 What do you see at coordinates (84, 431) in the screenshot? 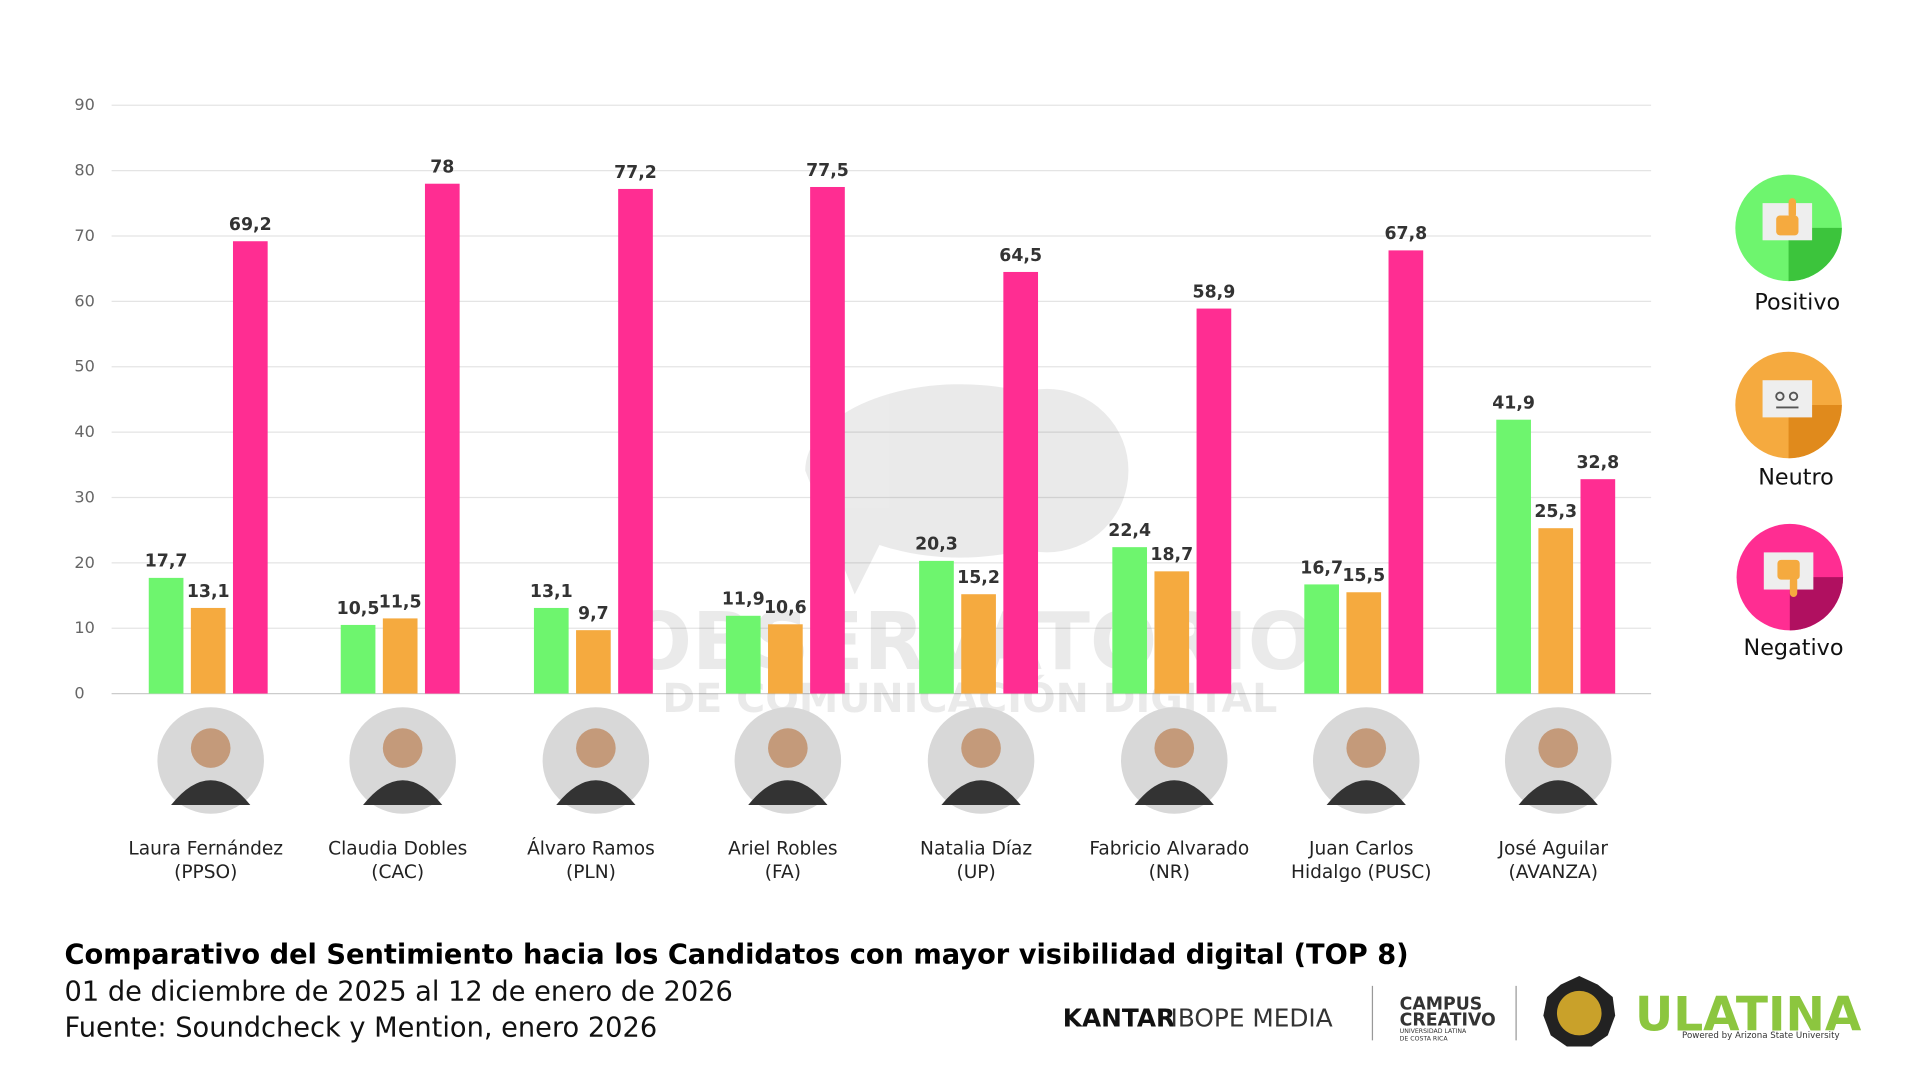
I see `y-tick-label: 40` at bounding box center [84, 431].